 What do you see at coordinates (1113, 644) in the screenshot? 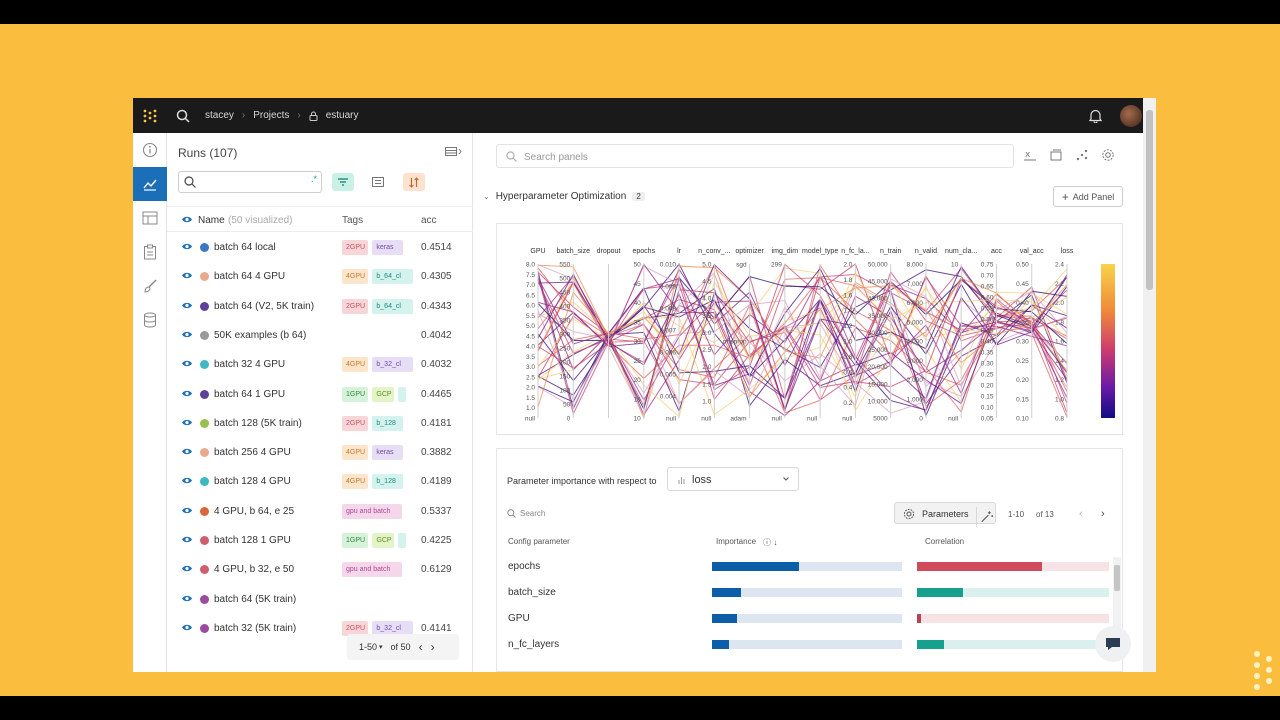
I see `chat-support-button` at bounding box center [1113, 644].